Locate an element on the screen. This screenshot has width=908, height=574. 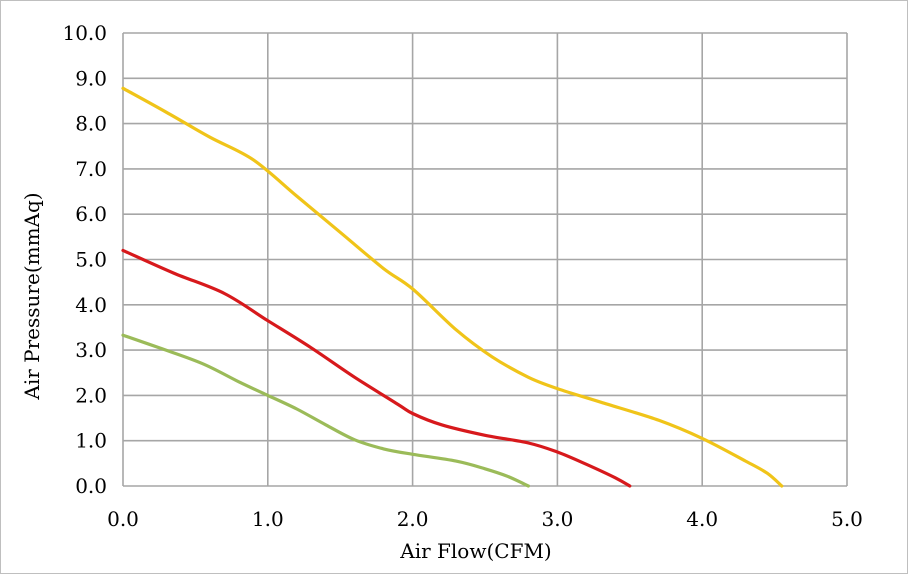
y-axis-label: Air Pressure(mmAq) is located at coordinates (32, 296).